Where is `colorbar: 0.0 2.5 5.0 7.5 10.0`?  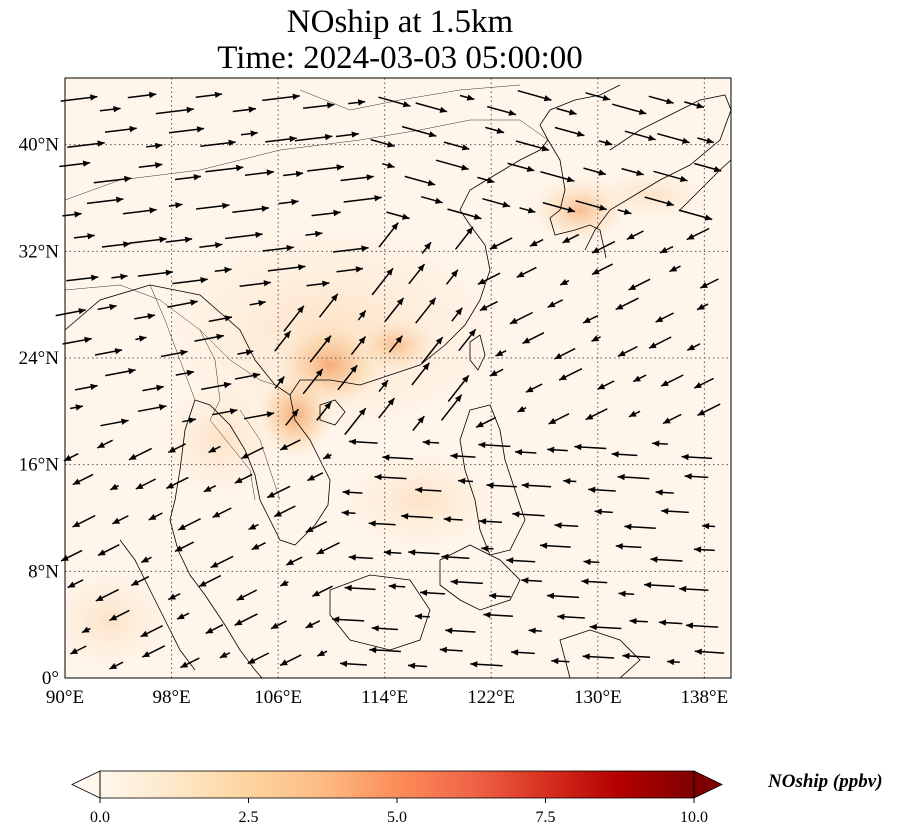 colorbar: 0.0 2.5 5.0 7.5 10.0 is located at coordinates (397, 798).